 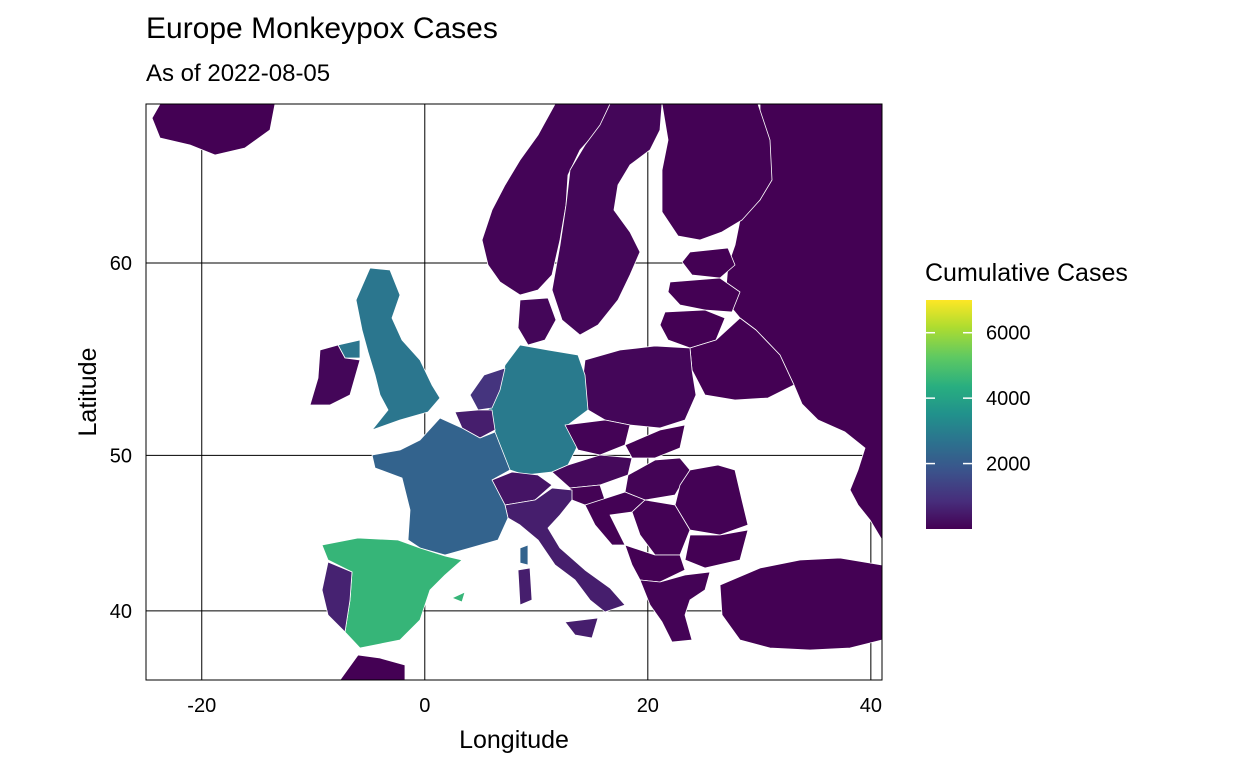 I want to click on region-croatia, so click(x=615, y=518).